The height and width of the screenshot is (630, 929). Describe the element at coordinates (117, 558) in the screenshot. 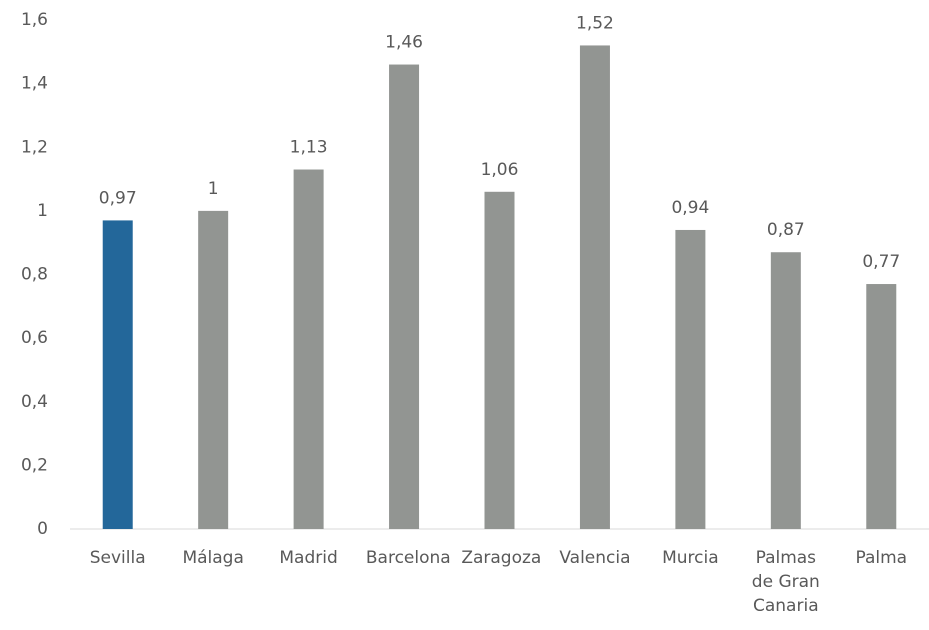

I see `x-tick-label: Sevilla` at that location.